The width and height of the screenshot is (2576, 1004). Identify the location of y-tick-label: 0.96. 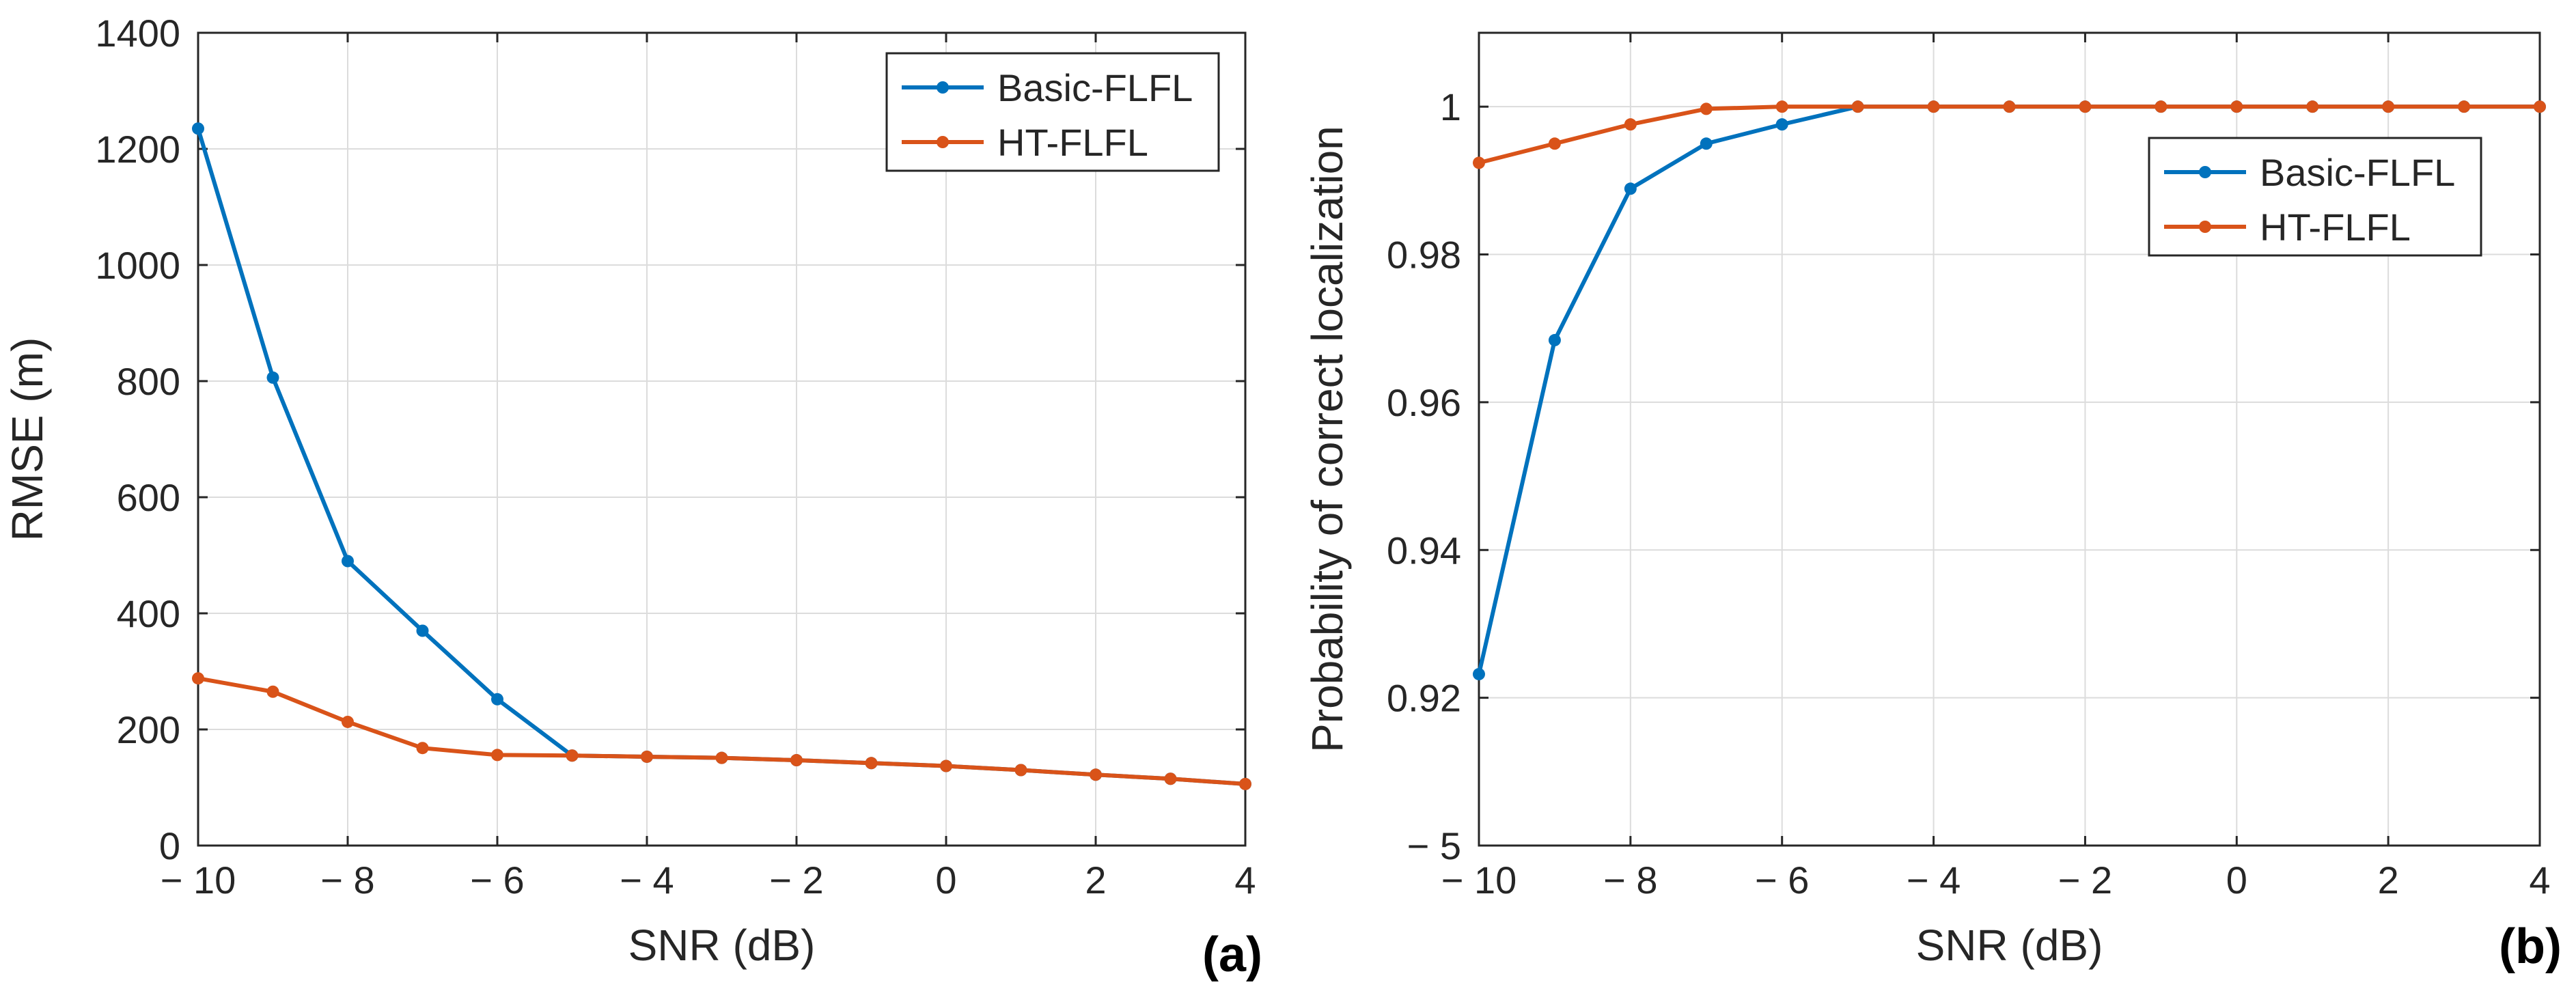
(1424, 402).